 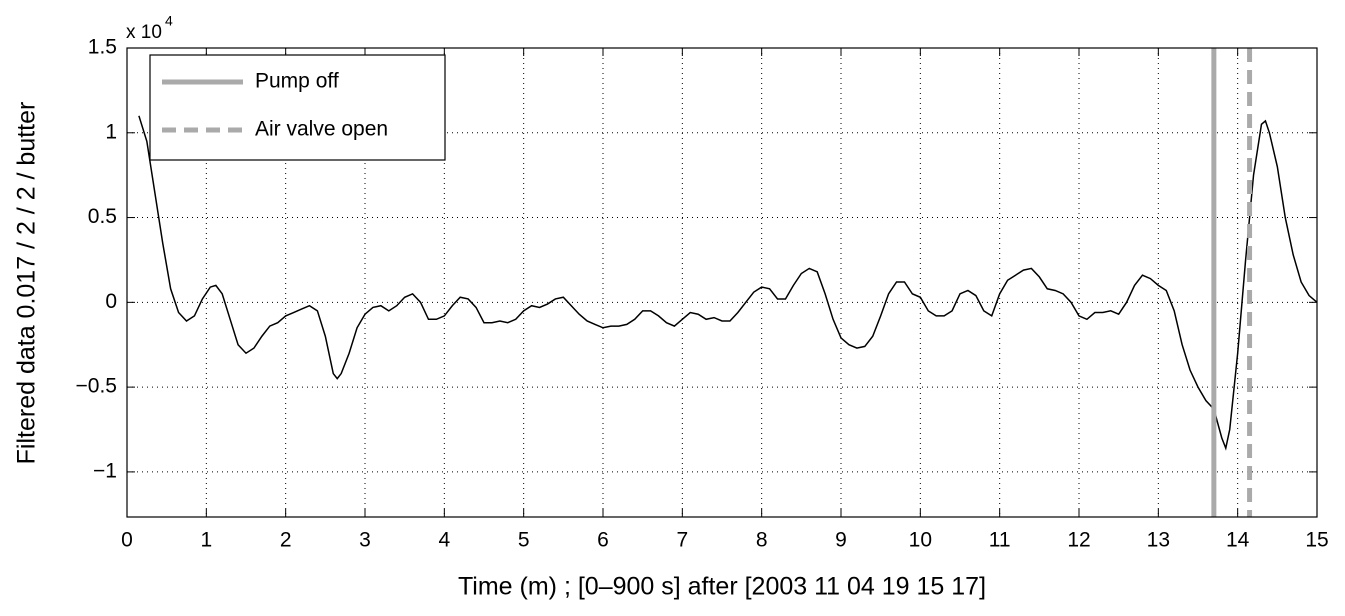 I want to click on x-tick-label: 7, so click(x=682, y=540).